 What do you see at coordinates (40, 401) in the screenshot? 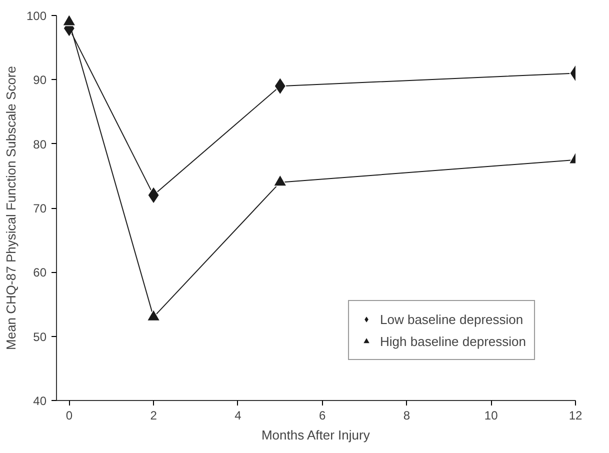
I see `y-tick-label: 40` at bounding box center [40, 401].